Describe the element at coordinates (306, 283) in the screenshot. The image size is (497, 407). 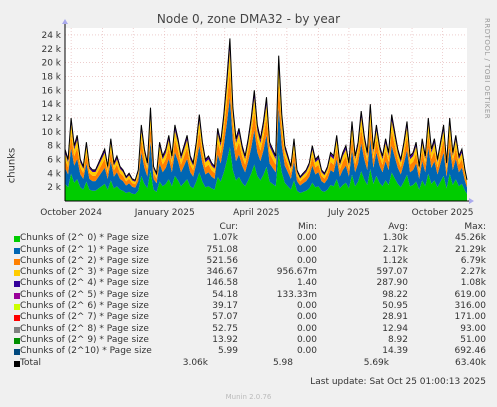
I see `legend-min: 1.40` at that location.